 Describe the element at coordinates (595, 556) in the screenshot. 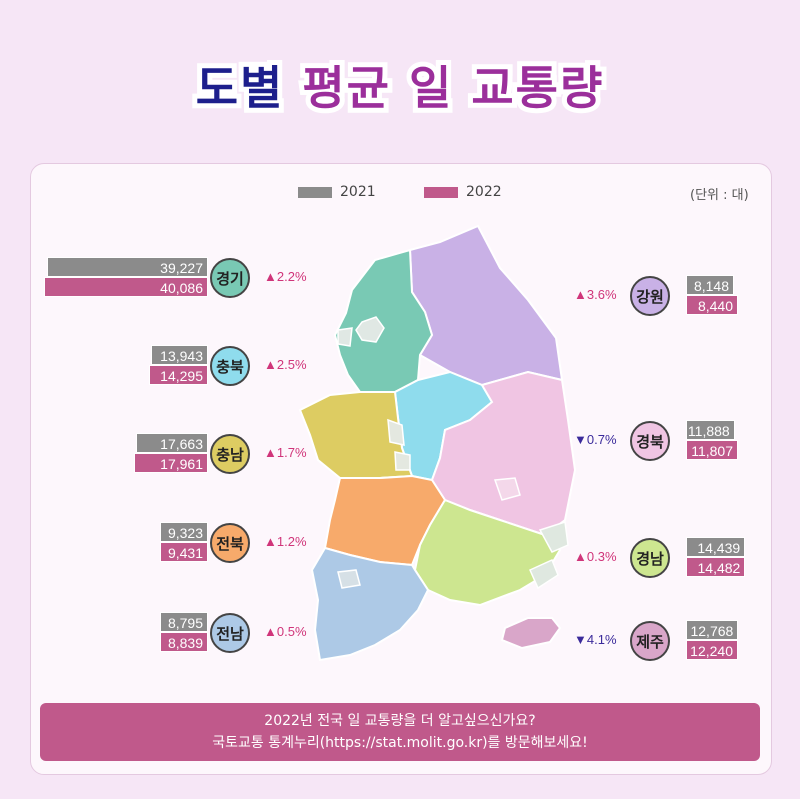

I see `change-label: ▲0.3%` at that location.